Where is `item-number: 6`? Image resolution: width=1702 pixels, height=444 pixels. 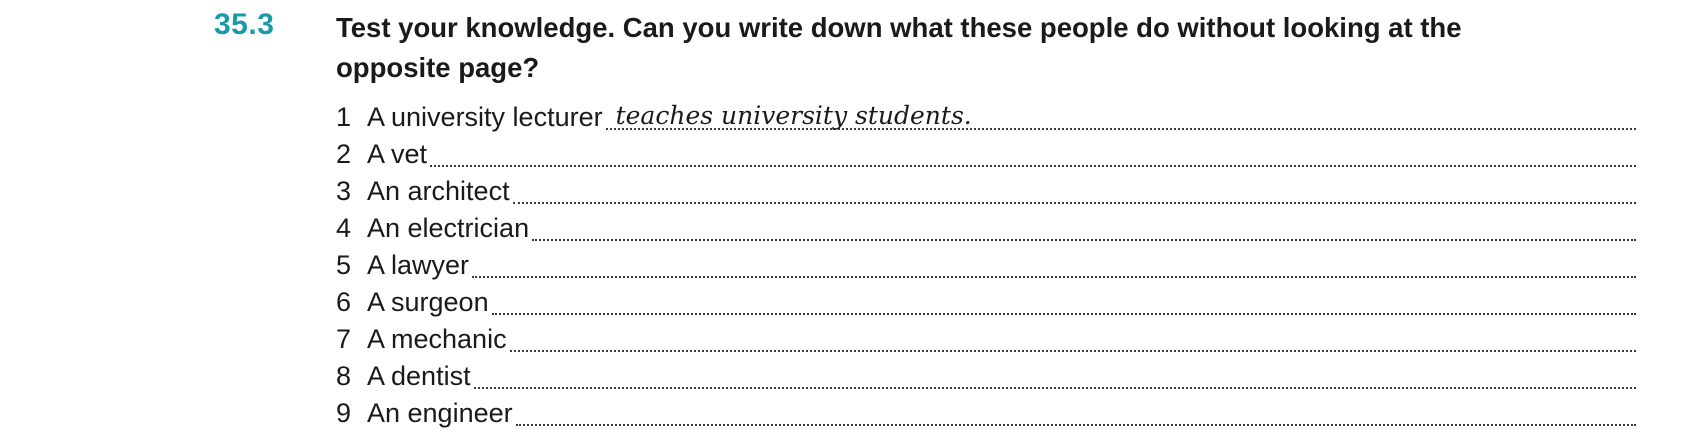 item-number: 6 is located at coordinates (344, 302).